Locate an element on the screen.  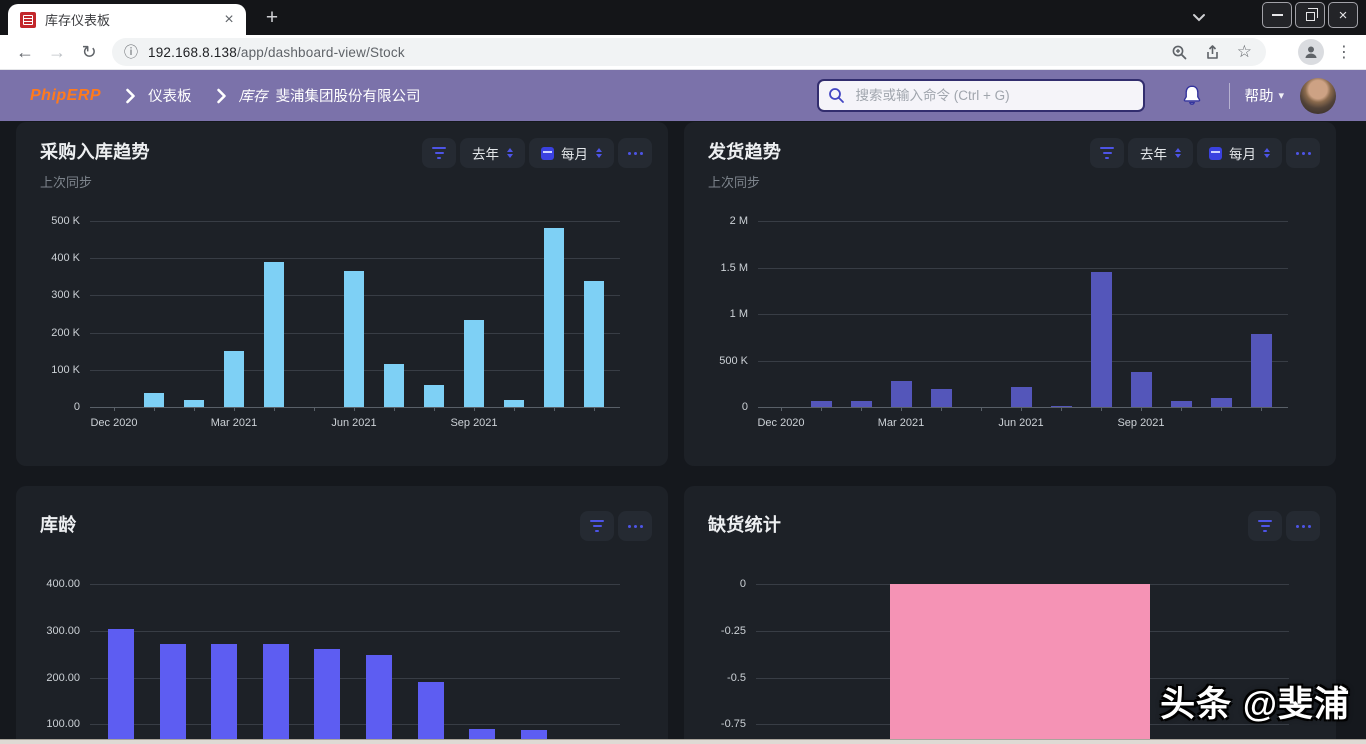
breadcrumb-dashboards: 仪表板 is located at coordinates (170, 97).